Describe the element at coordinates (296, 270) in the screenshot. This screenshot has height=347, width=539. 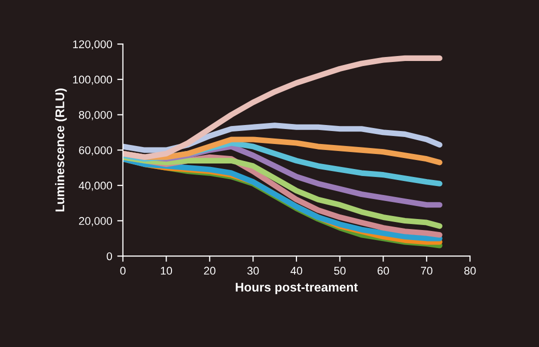
I see `x-tick-label: 40` at that location.